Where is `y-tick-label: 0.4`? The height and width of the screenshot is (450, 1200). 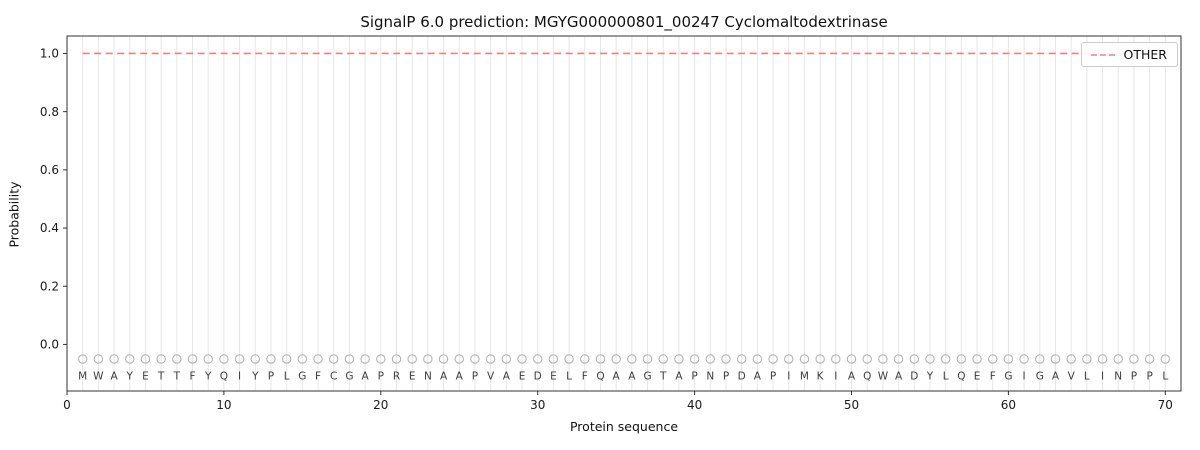 y-tick-label: 0.4 is located at coordinates (49, 228).